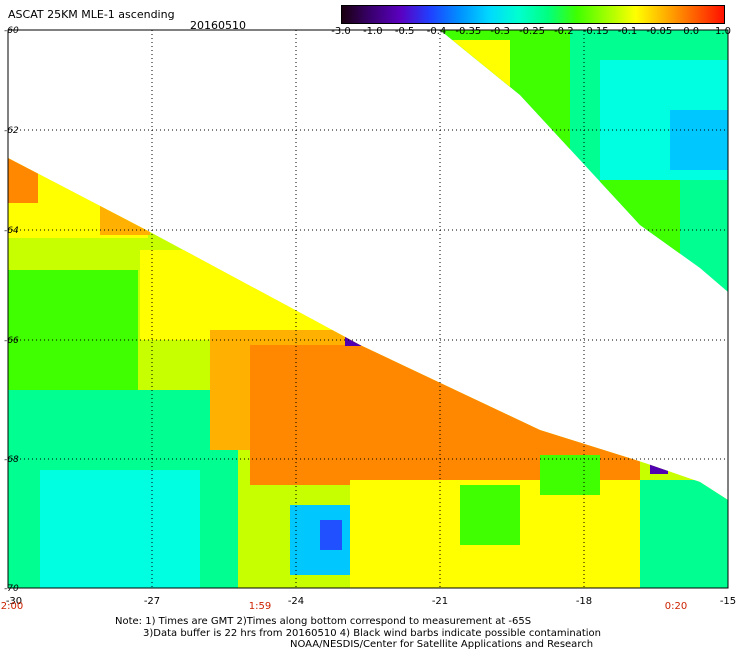  Describe the element at coordinates (120, 529) in the screenshot. I see `swath-region-cyan` at that location.